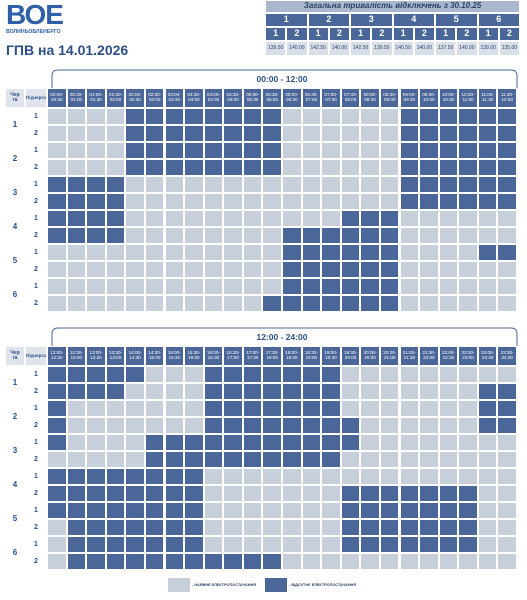  What do you see at coordinates (36, 510) in the screenshot?
I see `subqueue-label: 1` at bounding box center [36, 510].